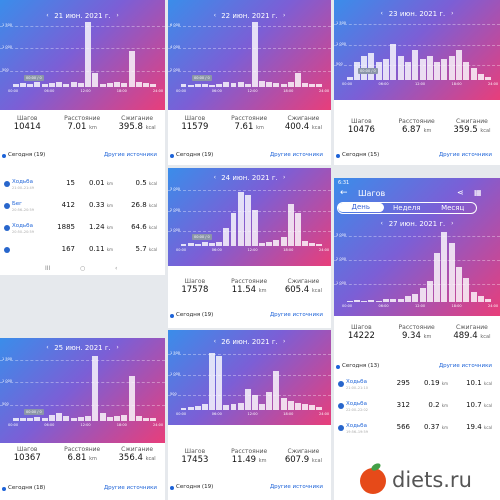  I want to click on share-icon: ⋖, so click(460, 192).